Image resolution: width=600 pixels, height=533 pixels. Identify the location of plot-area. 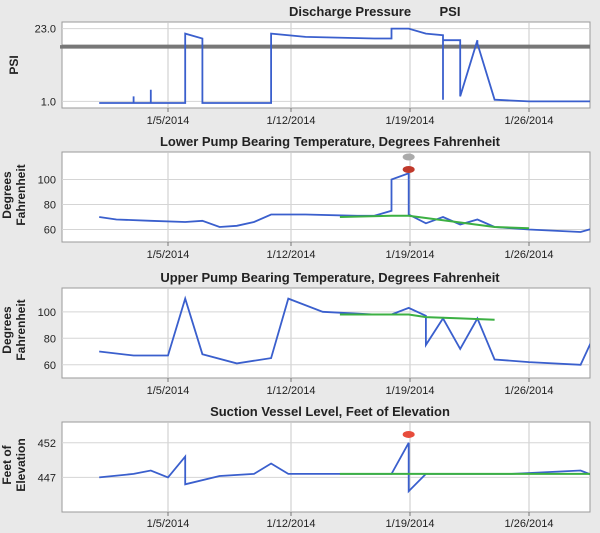
(326, 65).